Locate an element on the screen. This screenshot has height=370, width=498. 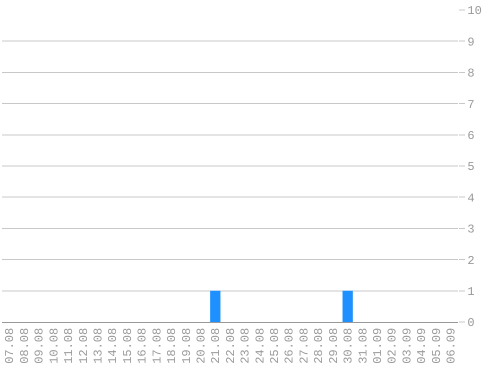
y-tick-label: 0 is located at coordinates (471, 323).